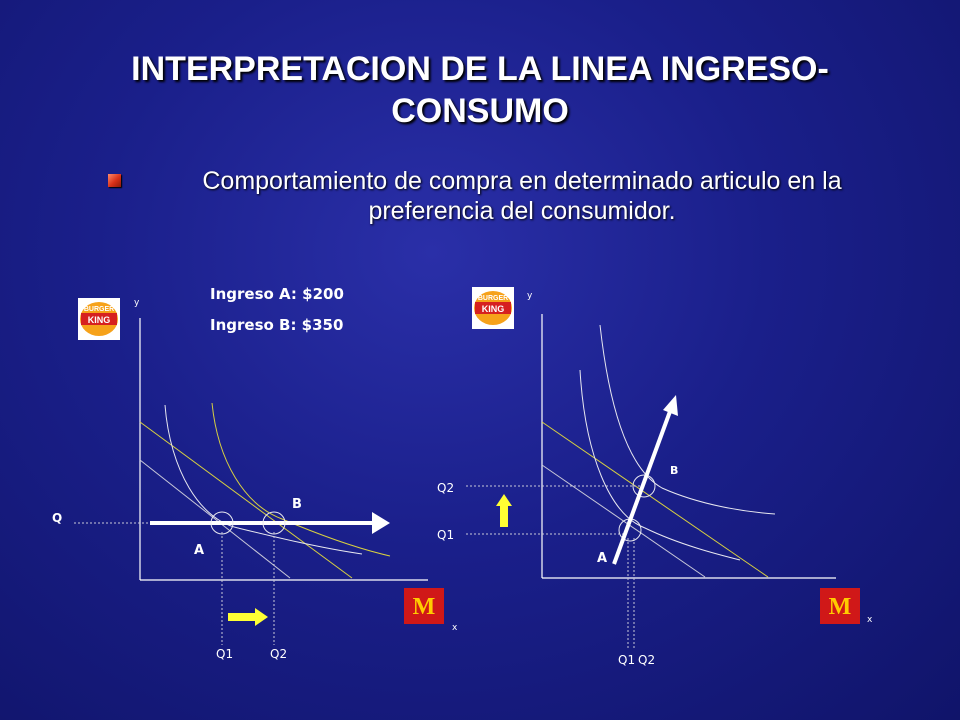 This screenshot has width=960, height=720. Describe the element at coordinates (445, 535) in the screenshot. I see `right-q1-left-label: Q1` at that location.